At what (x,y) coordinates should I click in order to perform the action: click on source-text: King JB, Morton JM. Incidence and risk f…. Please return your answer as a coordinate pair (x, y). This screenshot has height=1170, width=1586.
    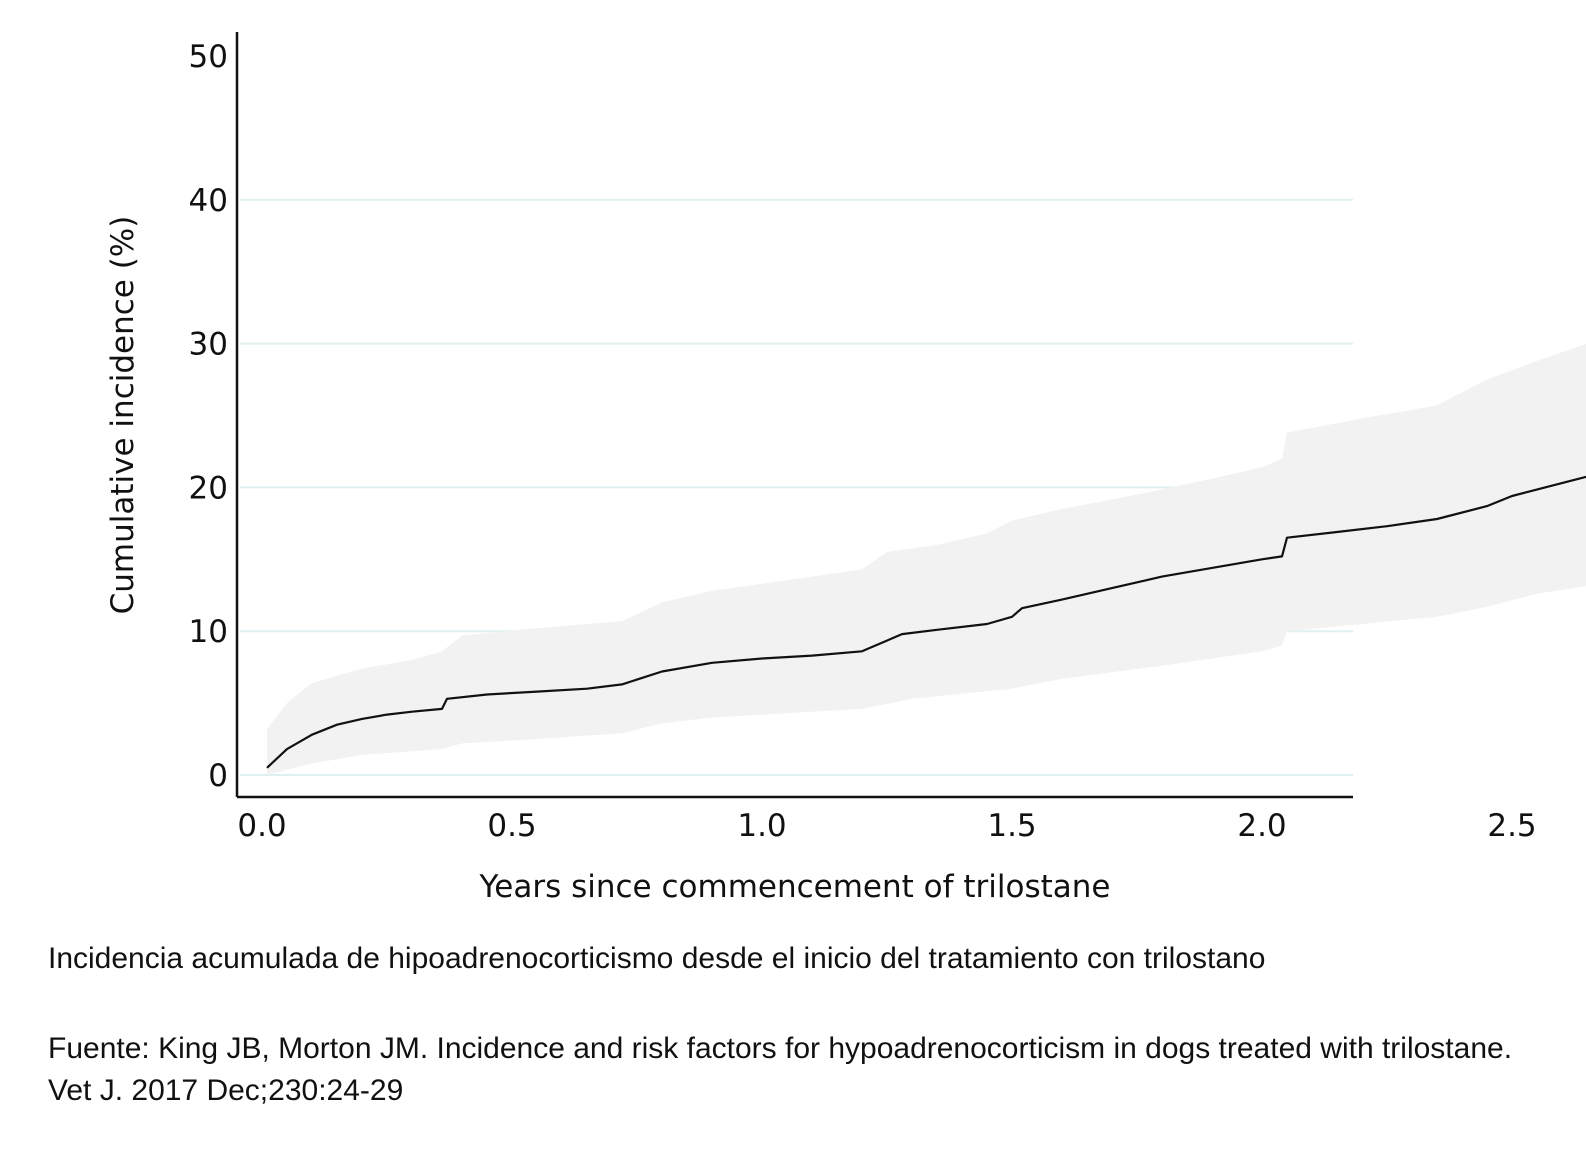
    Looking at the image, I should click on (780, 1069).